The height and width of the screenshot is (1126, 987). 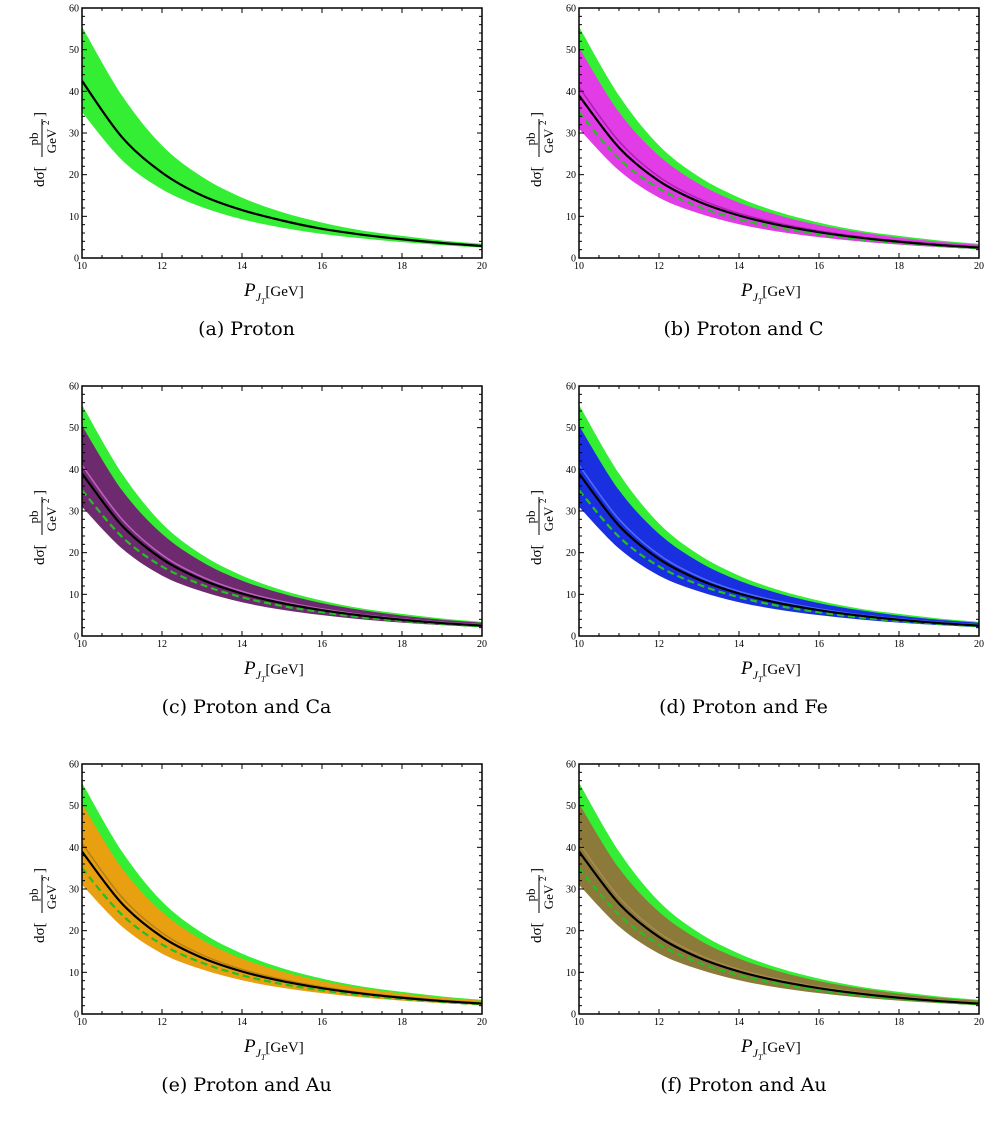 I want to click on panel-caption: (a) Proton, so click(x=246, y=329).